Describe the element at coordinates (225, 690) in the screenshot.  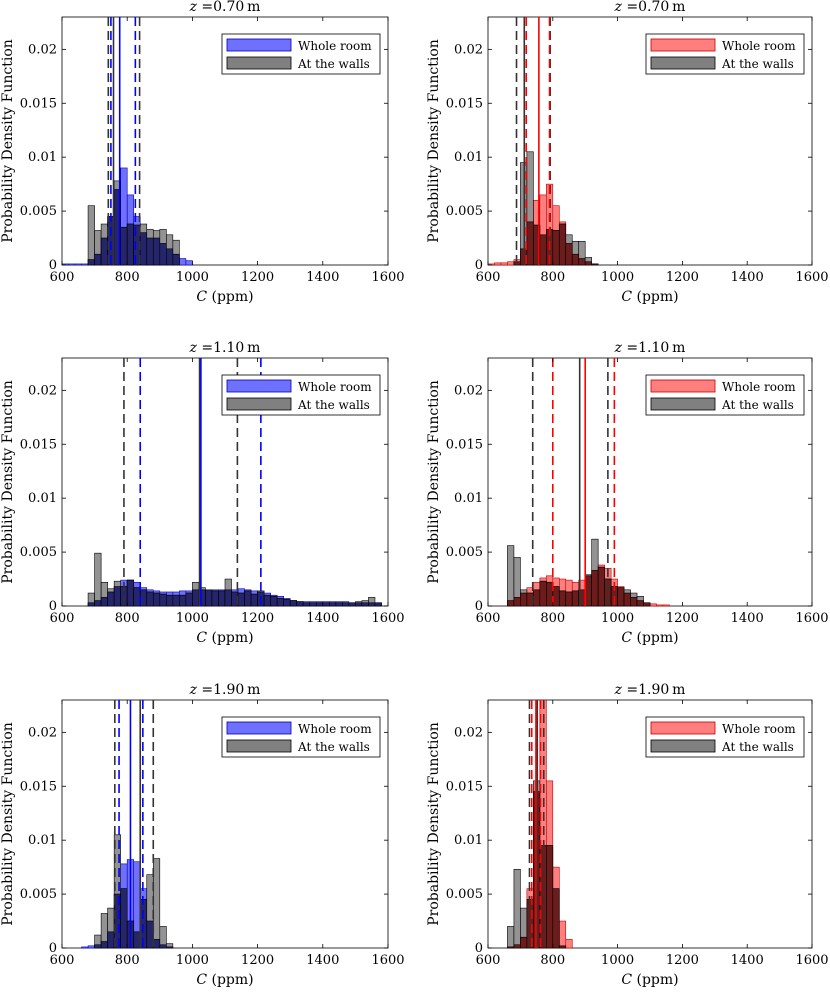
I see `subplot-title: z =1.90 m` at that location.